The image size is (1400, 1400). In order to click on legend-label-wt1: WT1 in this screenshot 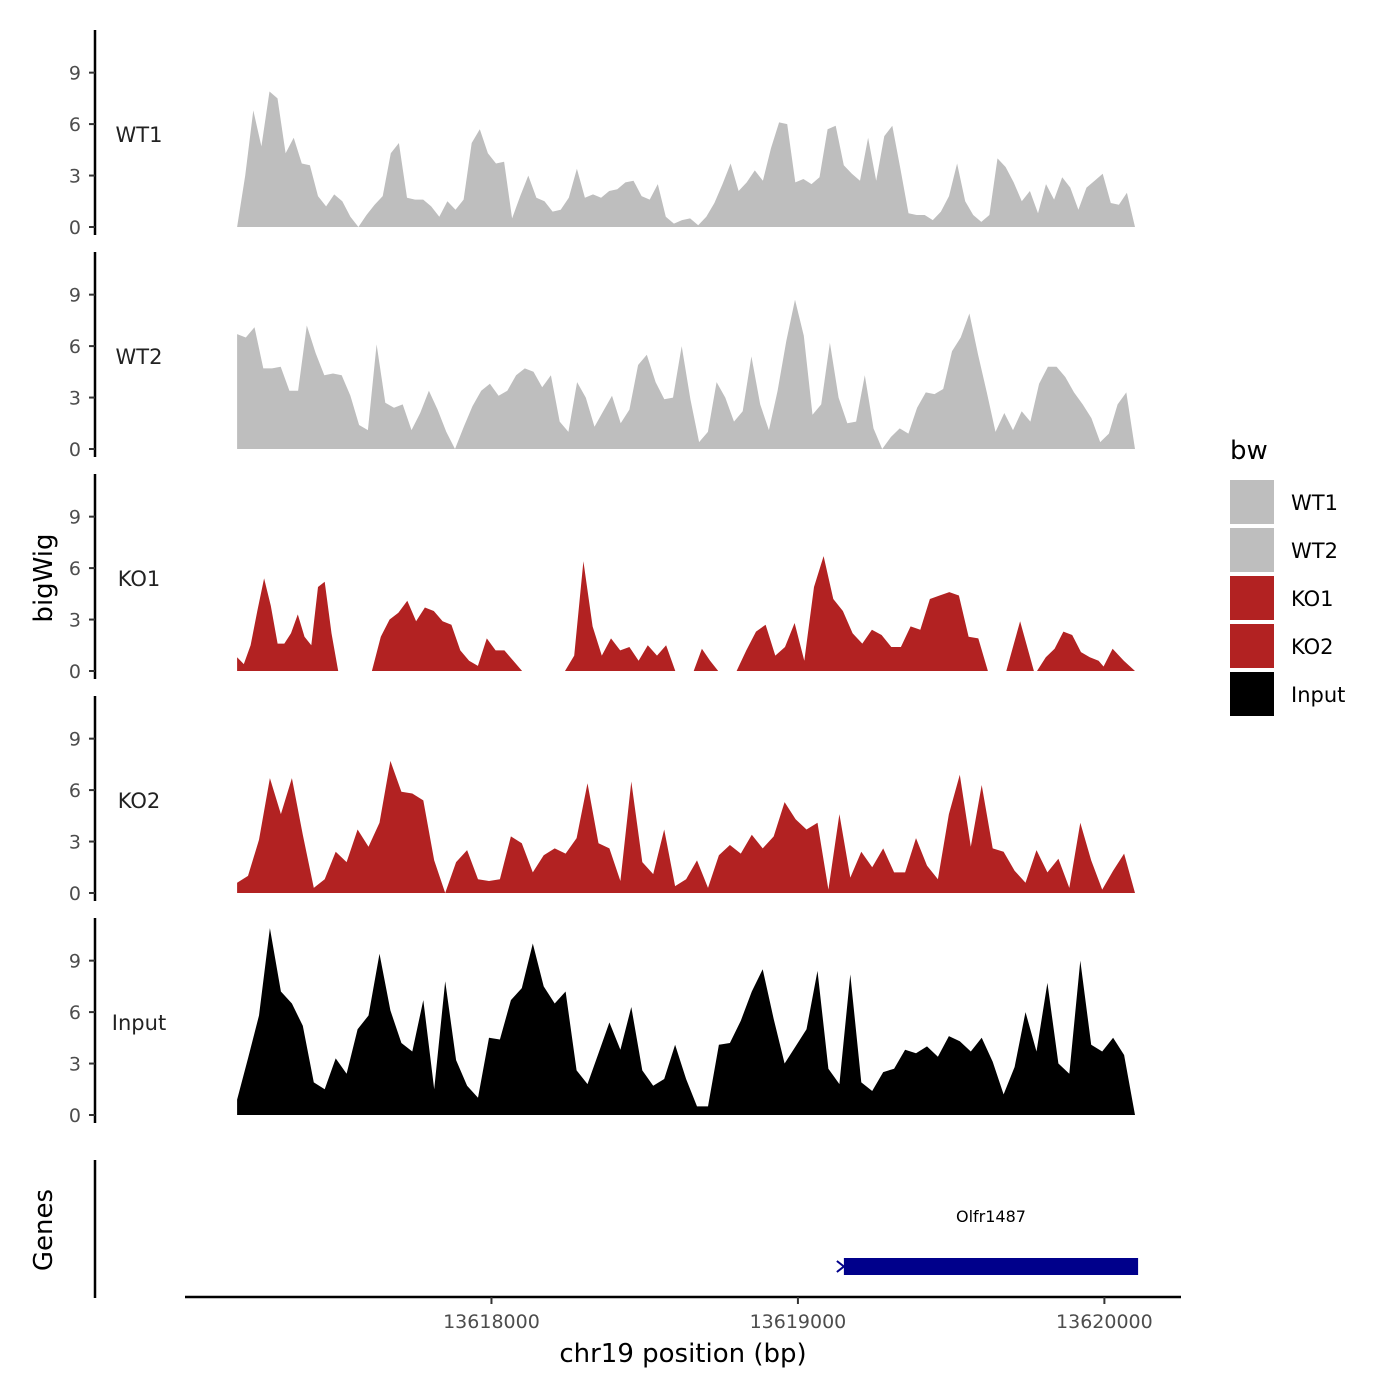, I will do `click(1314, 503)`.